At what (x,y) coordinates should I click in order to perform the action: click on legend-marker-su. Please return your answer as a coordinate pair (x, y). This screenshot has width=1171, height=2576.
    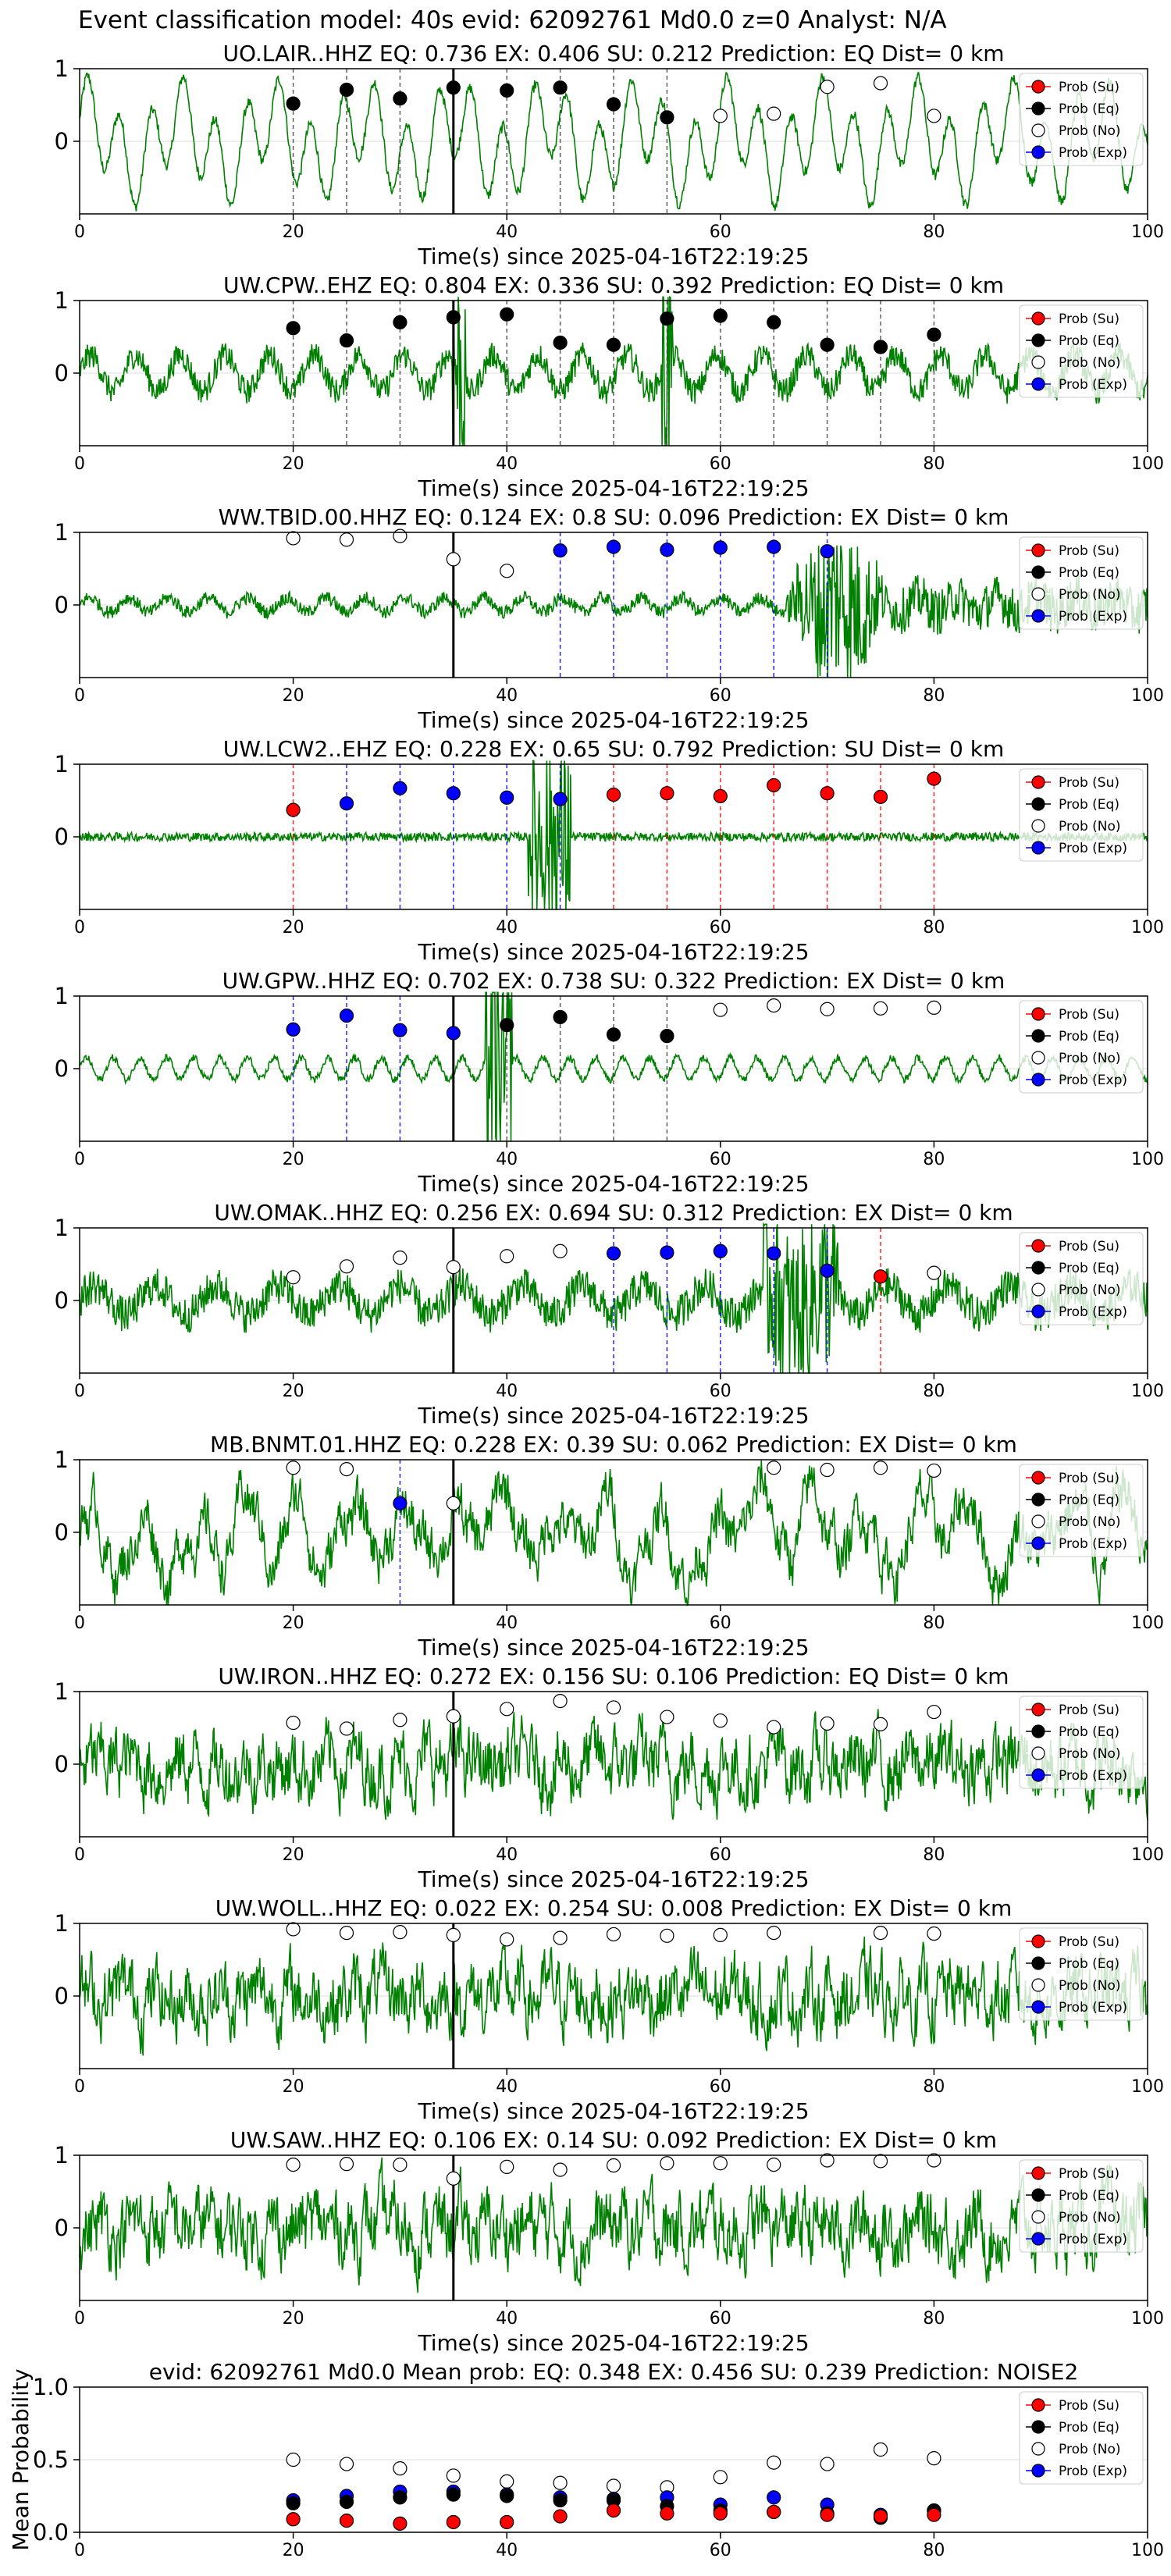
    Looking at the image, I should click on (1038, 2405).